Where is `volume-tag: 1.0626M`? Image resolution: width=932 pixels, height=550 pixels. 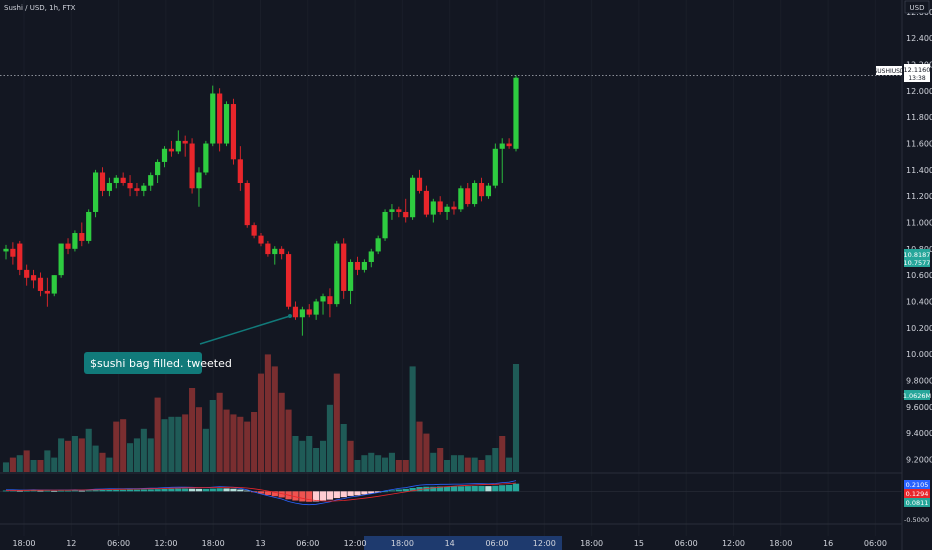 volume-tag: 1.0626M is located at coordinates (917, 396).